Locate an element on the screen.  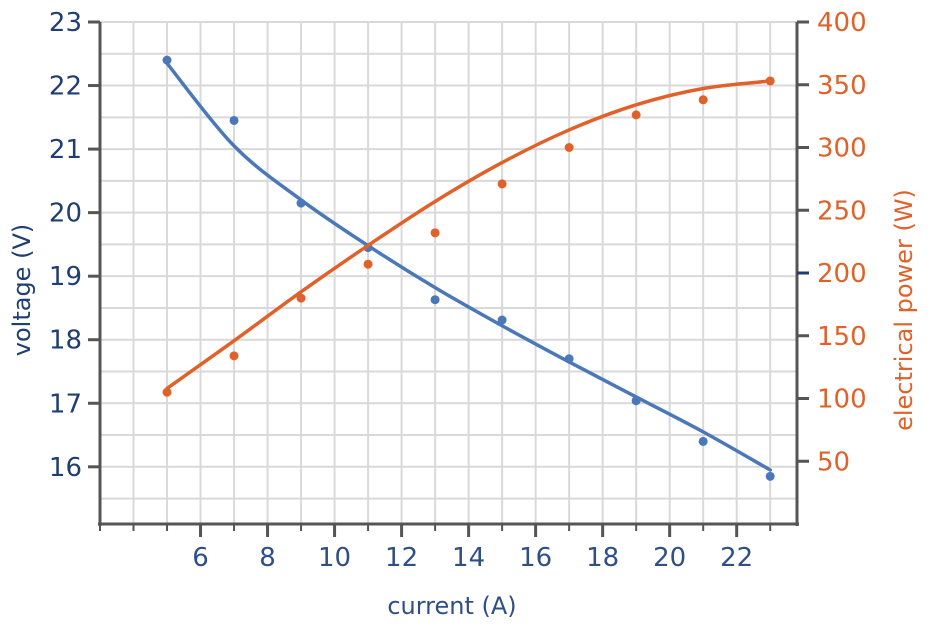
y2-tick-label: 400 is located at coordinates (842, 23).